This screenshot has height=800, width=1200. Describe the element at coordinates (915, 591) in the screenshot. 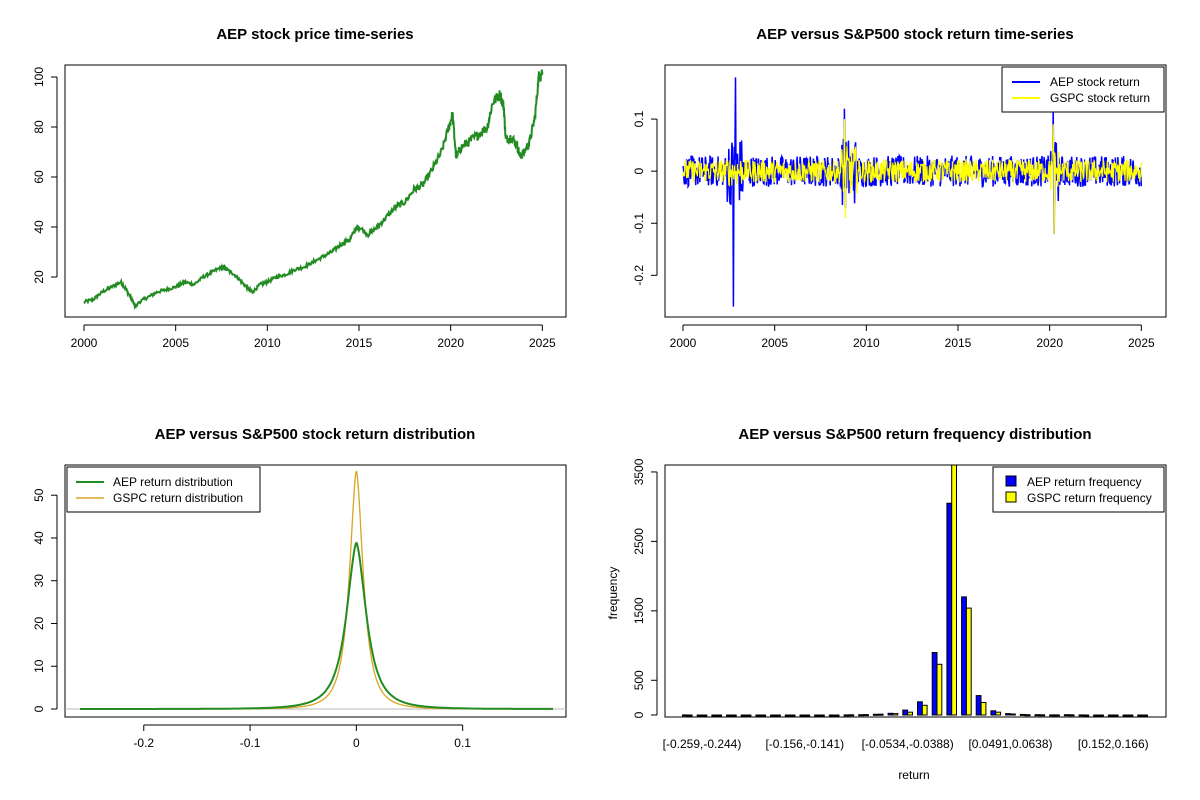

I see `return-frequency-frame` at that location.